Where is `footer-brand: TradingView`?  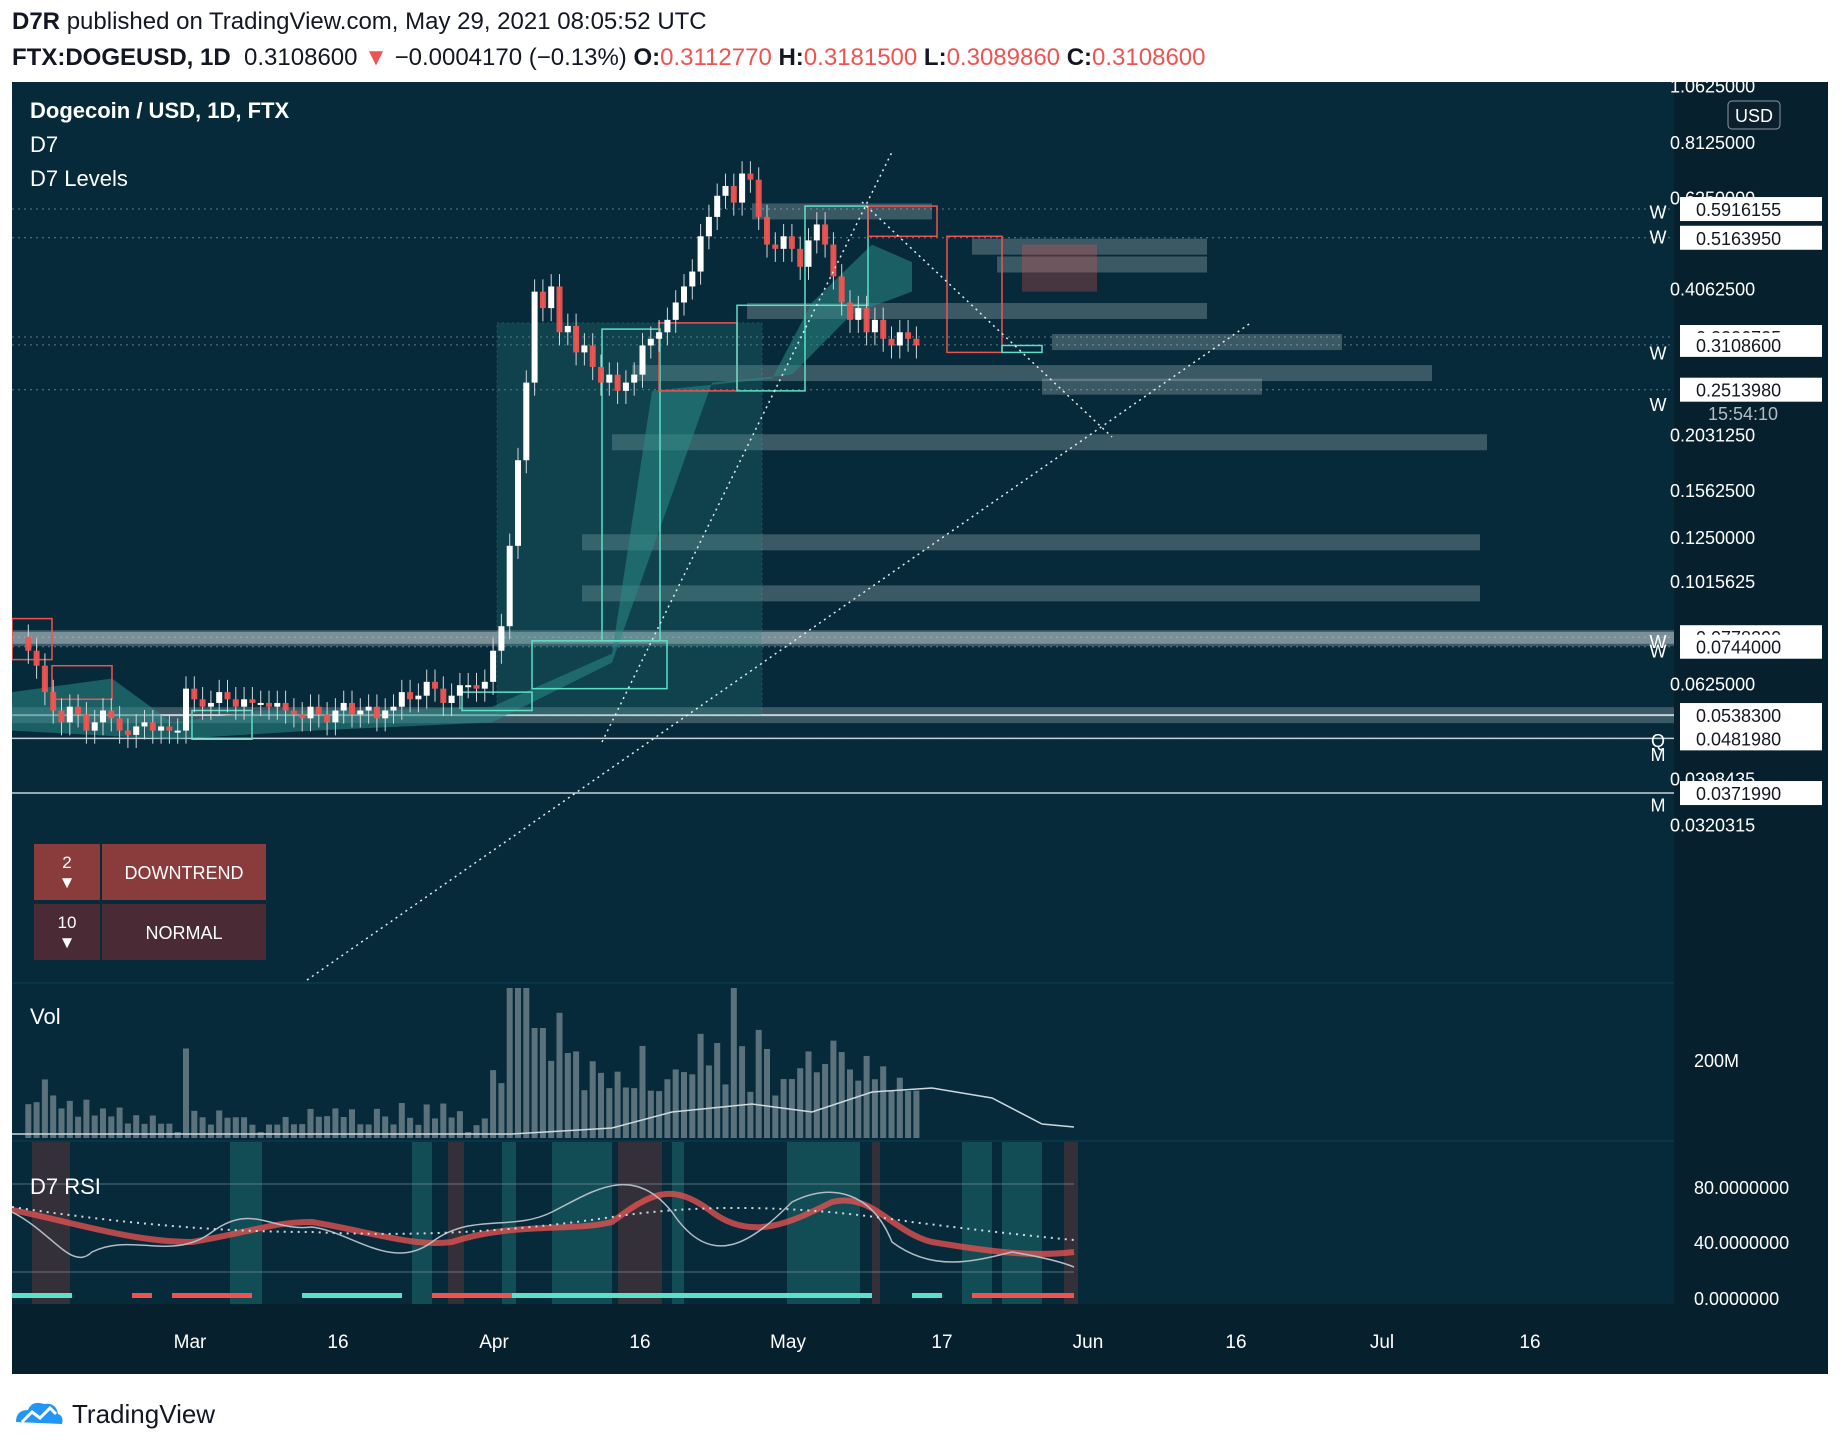
footer-brand: TradingView is located at coordinates (113, 1414).